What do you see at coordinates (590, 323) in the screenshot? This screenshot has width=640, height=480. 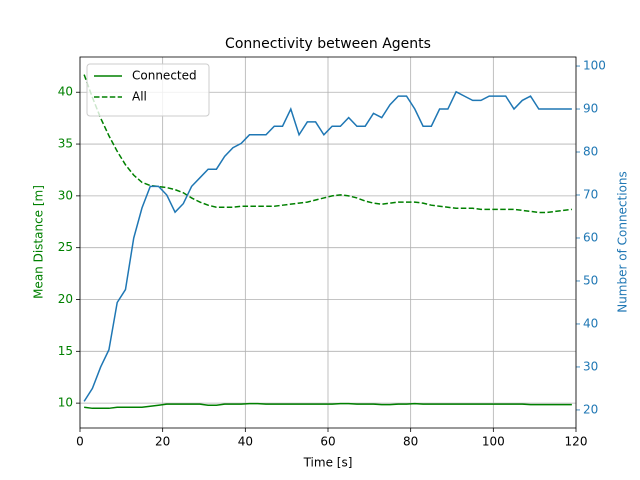 I see `y2-tick-label: 40` at bounding box center [590, 323].